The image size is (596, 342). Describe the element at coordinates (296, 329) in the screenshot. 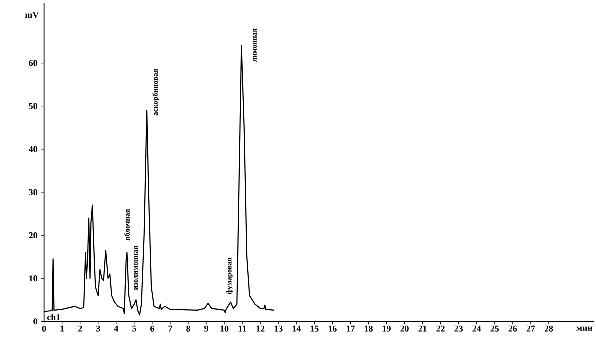

I see `x-tick-label: 14` at that location.